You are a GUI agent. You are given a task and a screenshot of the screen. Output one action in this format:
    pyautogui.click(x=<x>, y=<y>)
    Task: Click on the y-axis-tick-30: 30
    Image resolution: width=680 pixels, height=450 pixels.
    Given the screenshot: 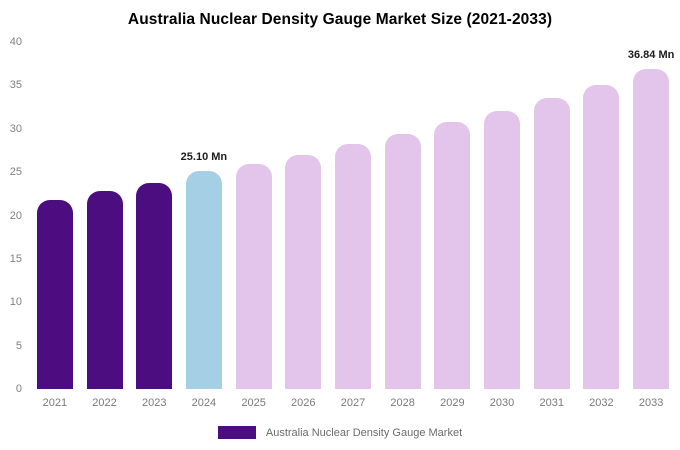 What is the action you would take?
    pyautogui.click(x=15, y=128)
    